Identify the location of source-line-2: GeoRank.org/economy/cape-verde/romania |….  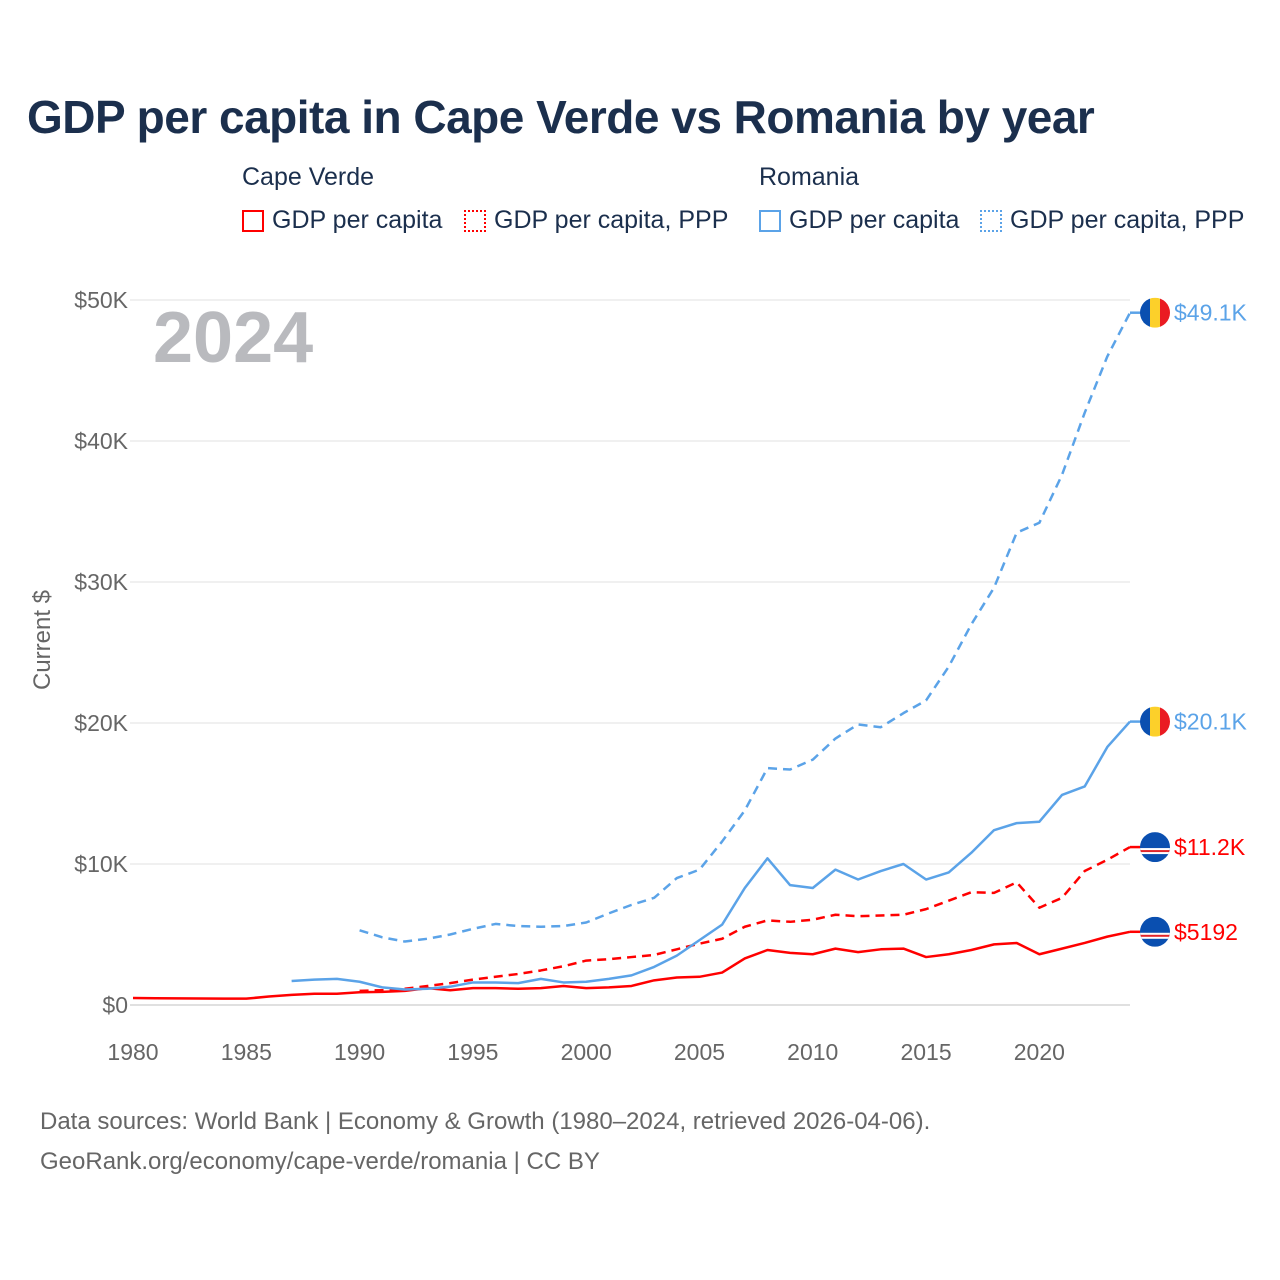
(320, 1161).